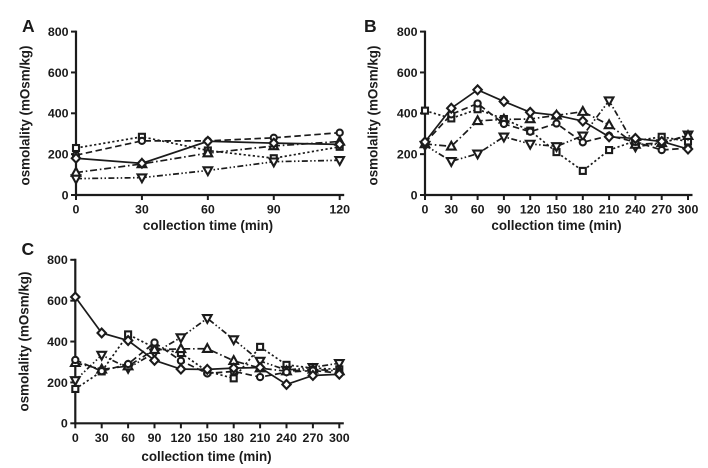 This screenshot has width=708, height=468. I want to click on panel-c-x-axis-title: collection time (min), so click(206, 456).